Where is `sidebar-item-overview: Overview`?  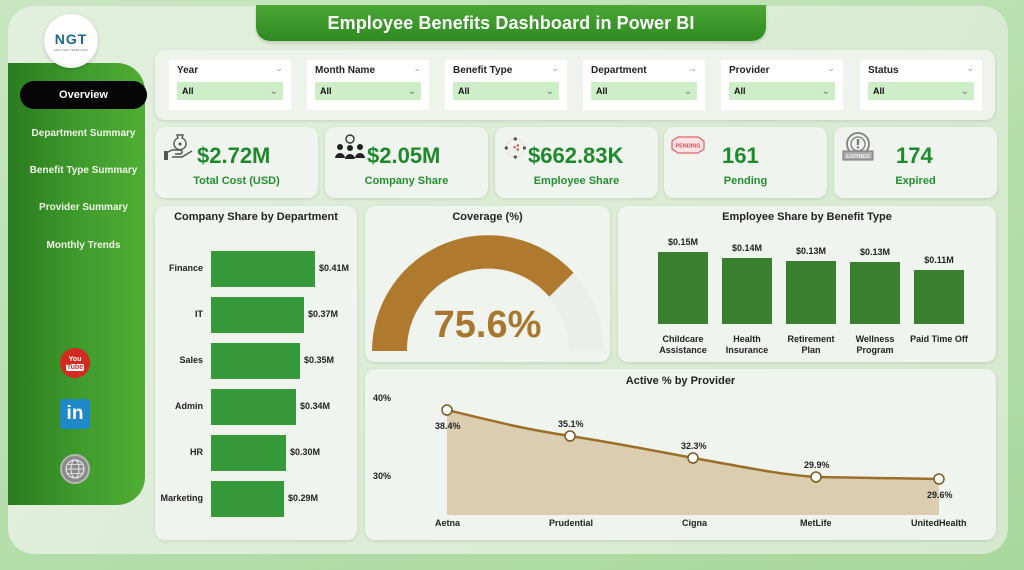 sidebar-item-overview: Overview is located at coordinates (83, 95).